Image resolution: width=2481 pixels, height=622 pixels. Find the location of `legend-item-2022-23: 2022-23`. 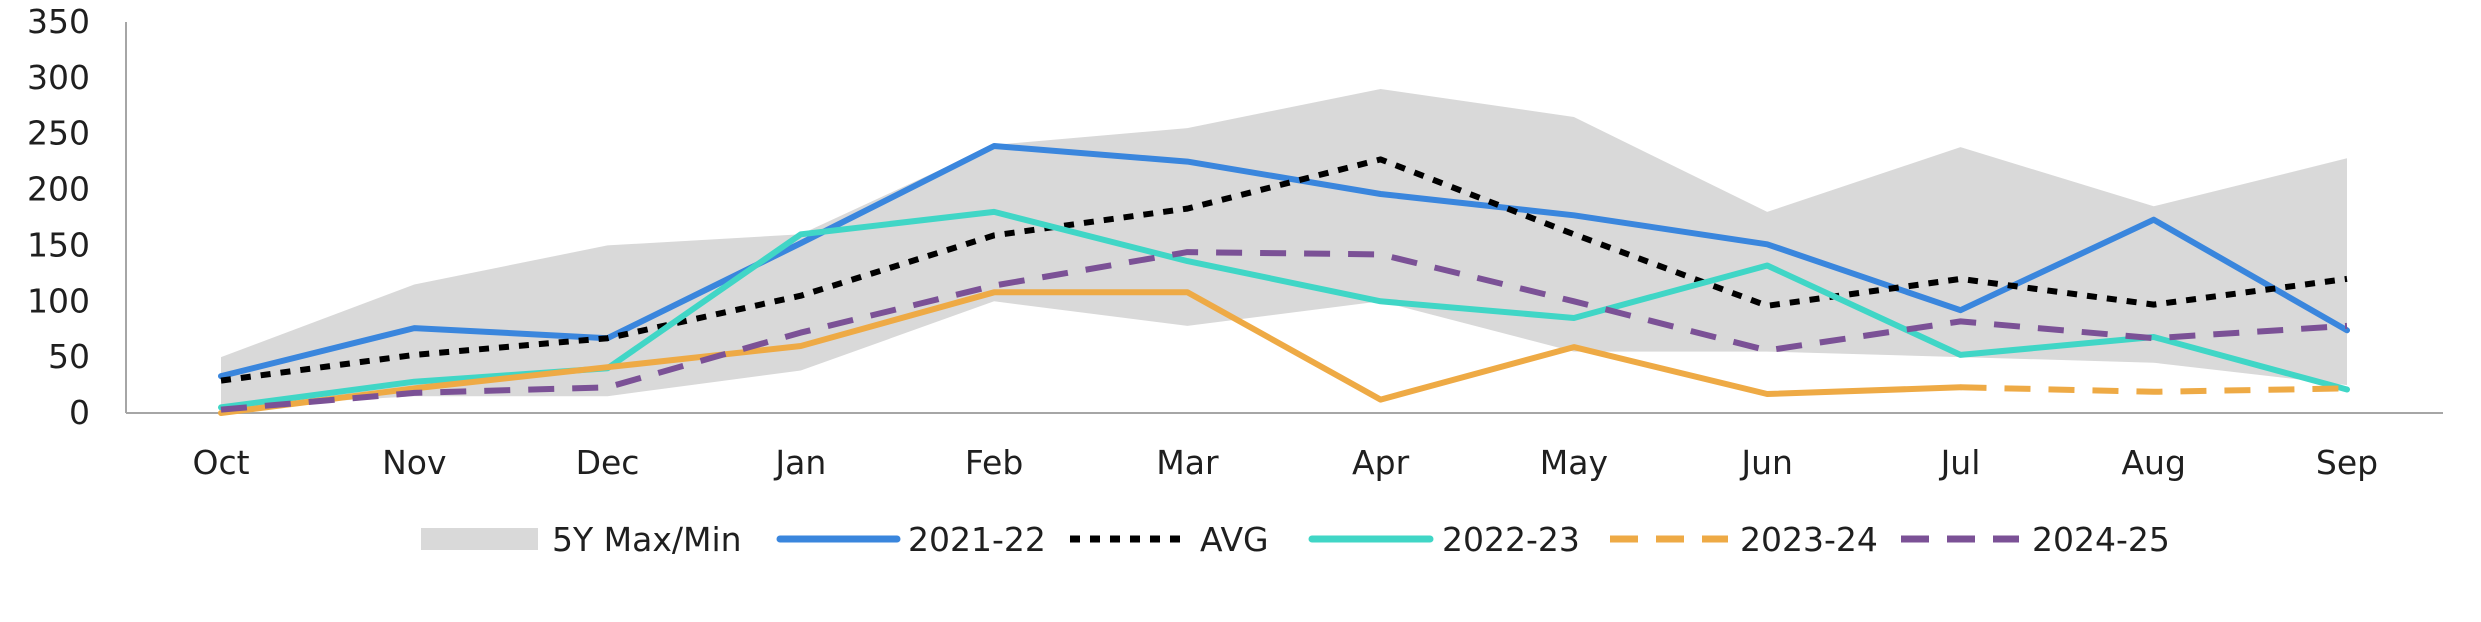

legend-item-2022-23: 2022-23 is located at coordinates (1444, 539).